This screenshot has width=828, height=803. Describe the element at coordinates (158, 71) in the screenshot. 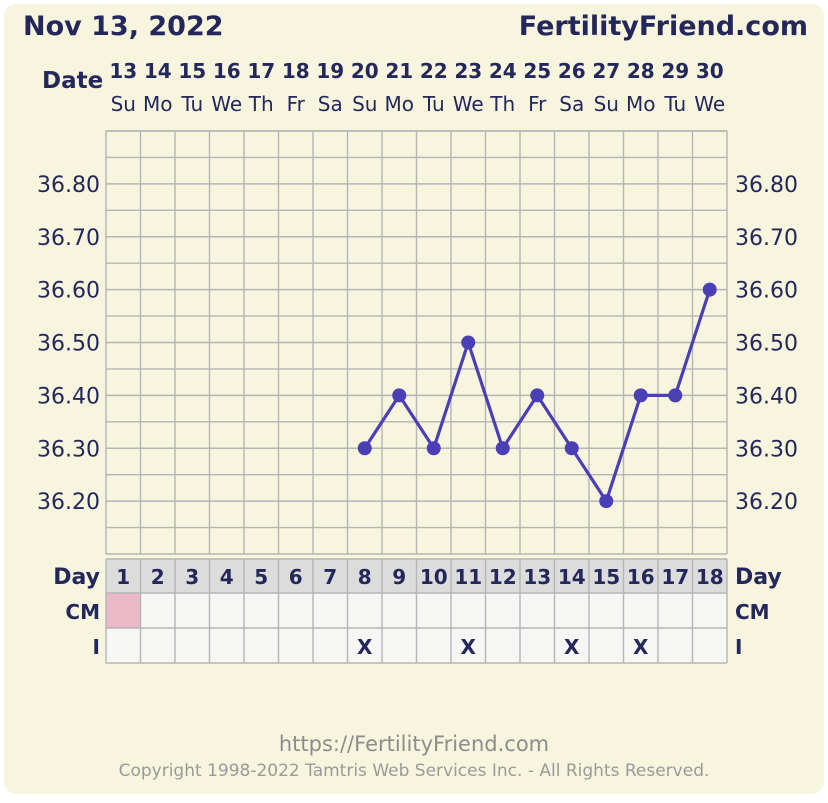

I see `date-label: 14` at that location.